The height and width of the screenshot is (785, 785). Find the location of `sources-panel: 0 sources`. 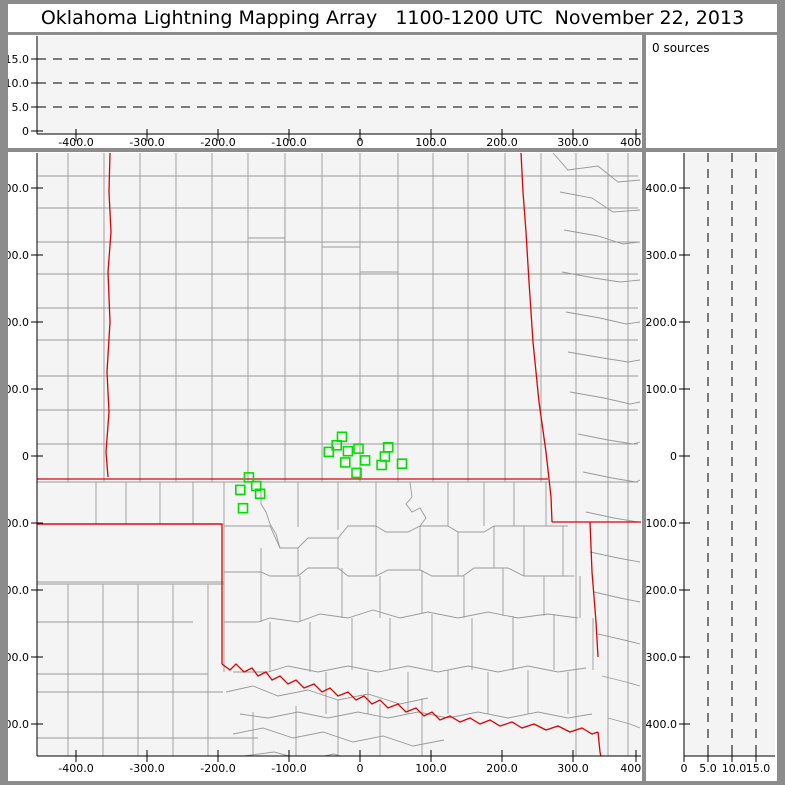

sources-panel: 0 sources is located at coordinates (711, 91).